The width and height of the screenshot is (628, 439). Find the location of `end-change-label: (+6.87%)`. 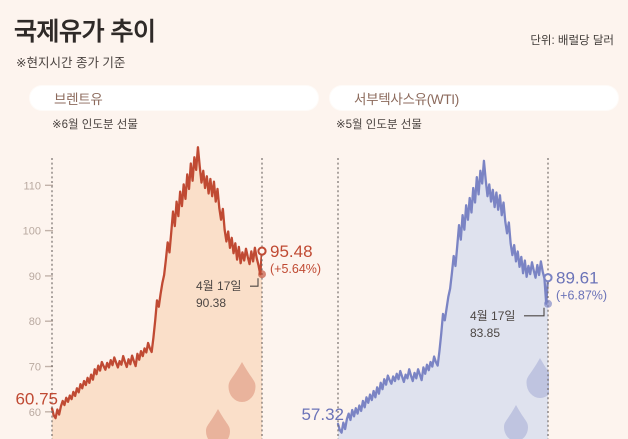

end-change-label: (+6.87%) is located at coordinates (581, 296).